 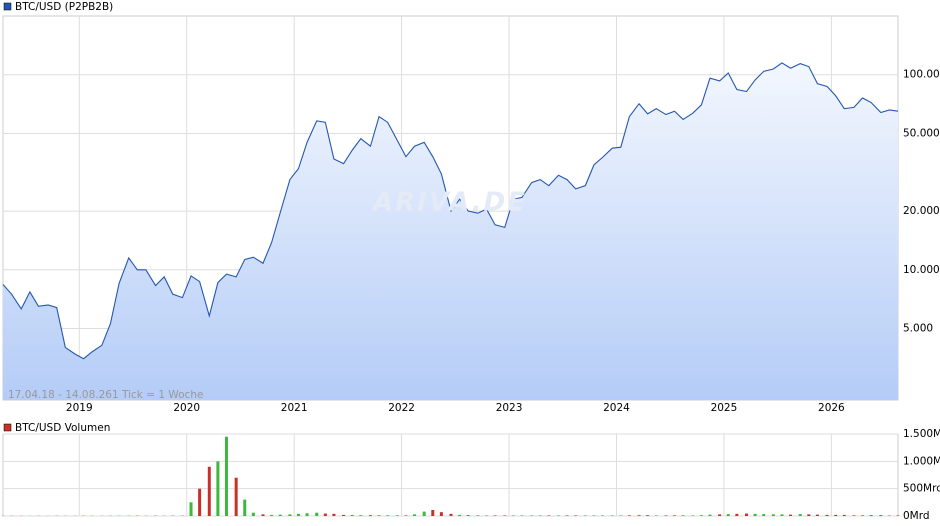 I want to click on x-tick-label: 2023, so click(x=509, y=408).